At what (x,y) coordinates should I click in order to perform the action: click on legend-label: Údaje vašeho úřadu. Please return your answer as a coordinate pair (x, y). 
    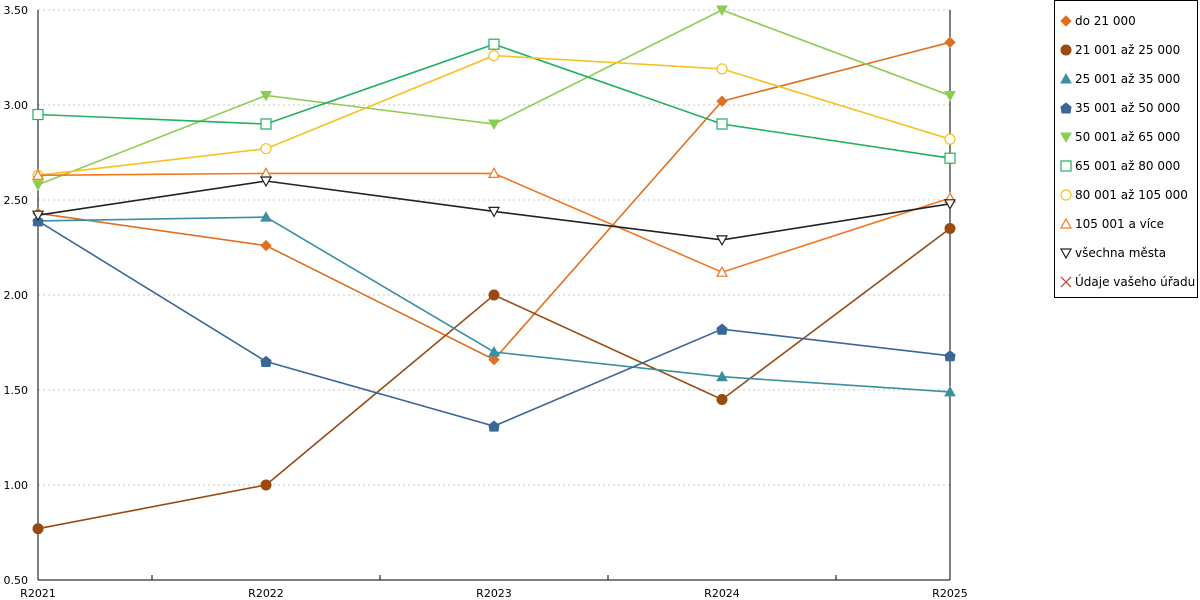
    Looking at the image, I should click on (1135, 282).